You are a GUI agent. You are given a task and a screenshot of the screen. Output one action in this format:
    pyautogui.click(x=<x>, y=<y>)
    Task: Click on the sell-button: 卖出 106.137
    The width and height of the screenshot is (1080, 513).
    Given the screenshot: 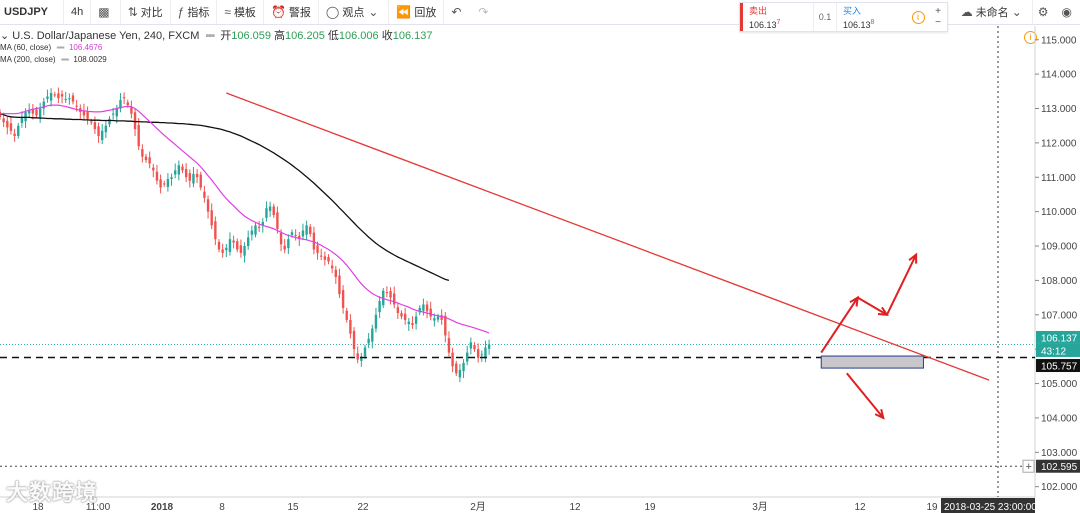 What is the action you would take?
    pyautogui.click(x=776, y=17)
    